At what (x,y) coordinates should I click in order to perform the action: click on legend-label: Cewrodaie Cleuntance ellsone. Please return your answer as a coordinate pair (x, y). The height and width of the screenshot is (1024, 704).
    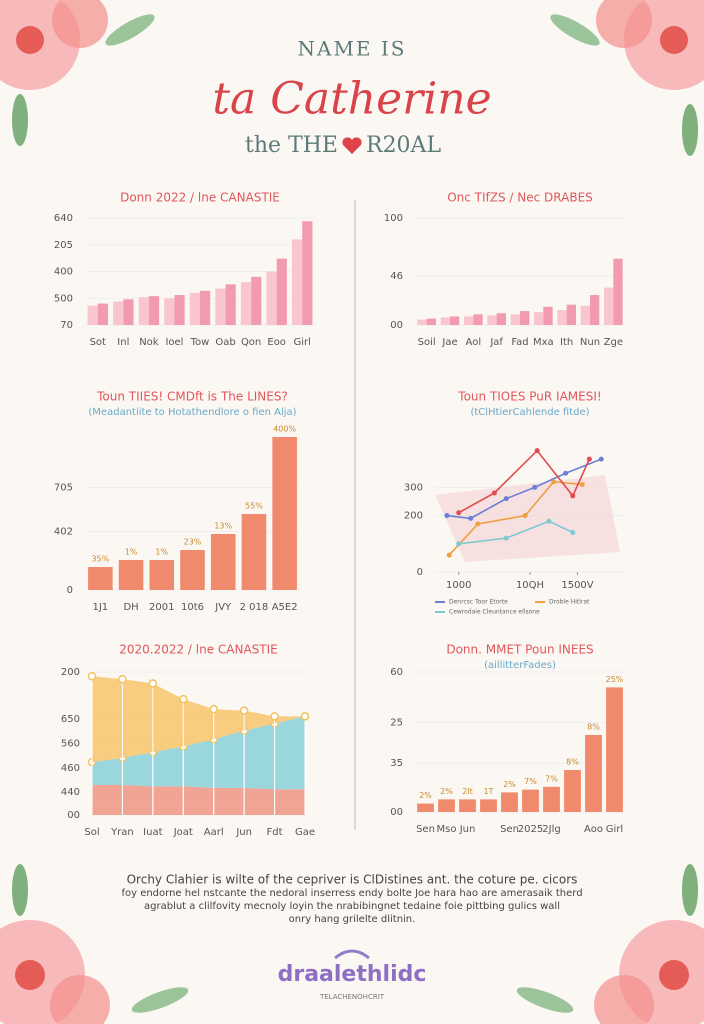
    Looking at the image, I should click on (494, 612).